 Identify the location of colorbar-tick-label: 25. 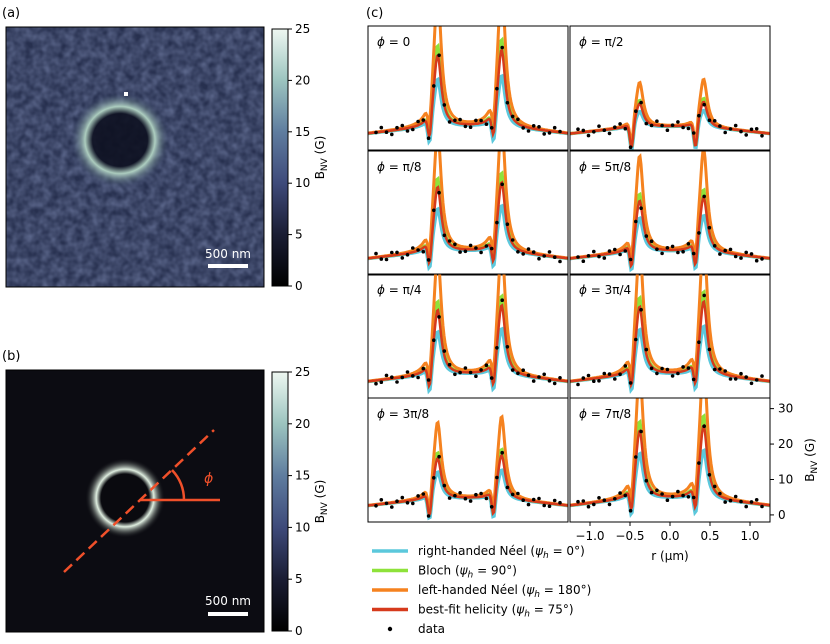
(302, 29).